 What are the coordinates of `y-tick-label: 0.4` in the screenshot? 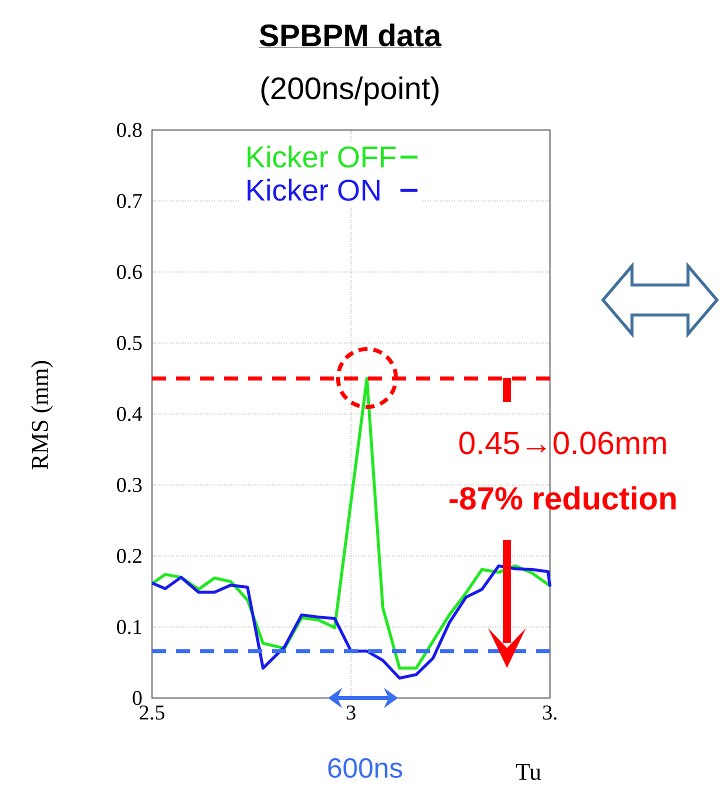 It's located at (129, 414).